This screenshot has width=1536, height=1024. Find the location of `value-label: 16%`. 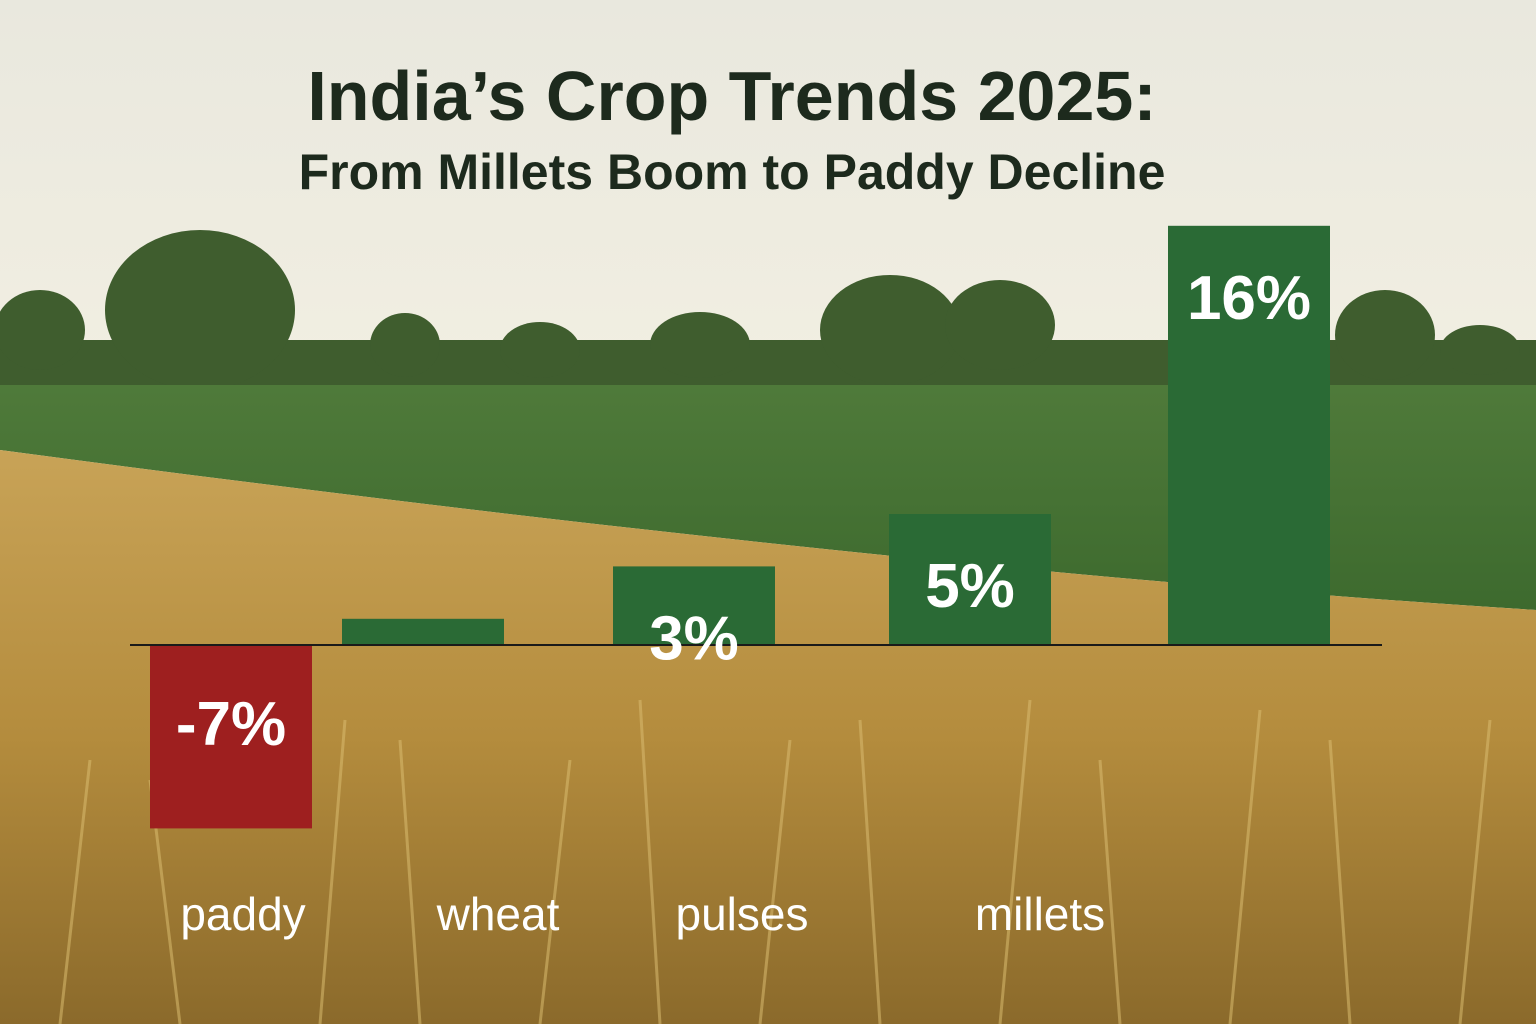

value-label: 16% is located at coordinates (1249, 298).